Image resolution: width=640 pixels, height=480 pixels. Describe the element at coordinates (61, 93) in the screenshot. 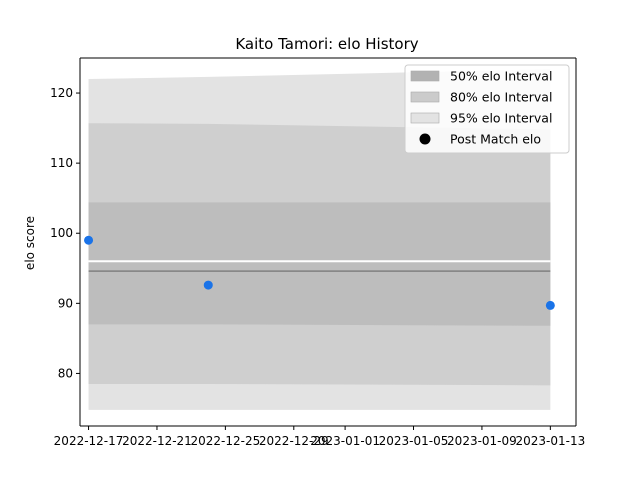

I see `y-tick-label: 120` at that location.